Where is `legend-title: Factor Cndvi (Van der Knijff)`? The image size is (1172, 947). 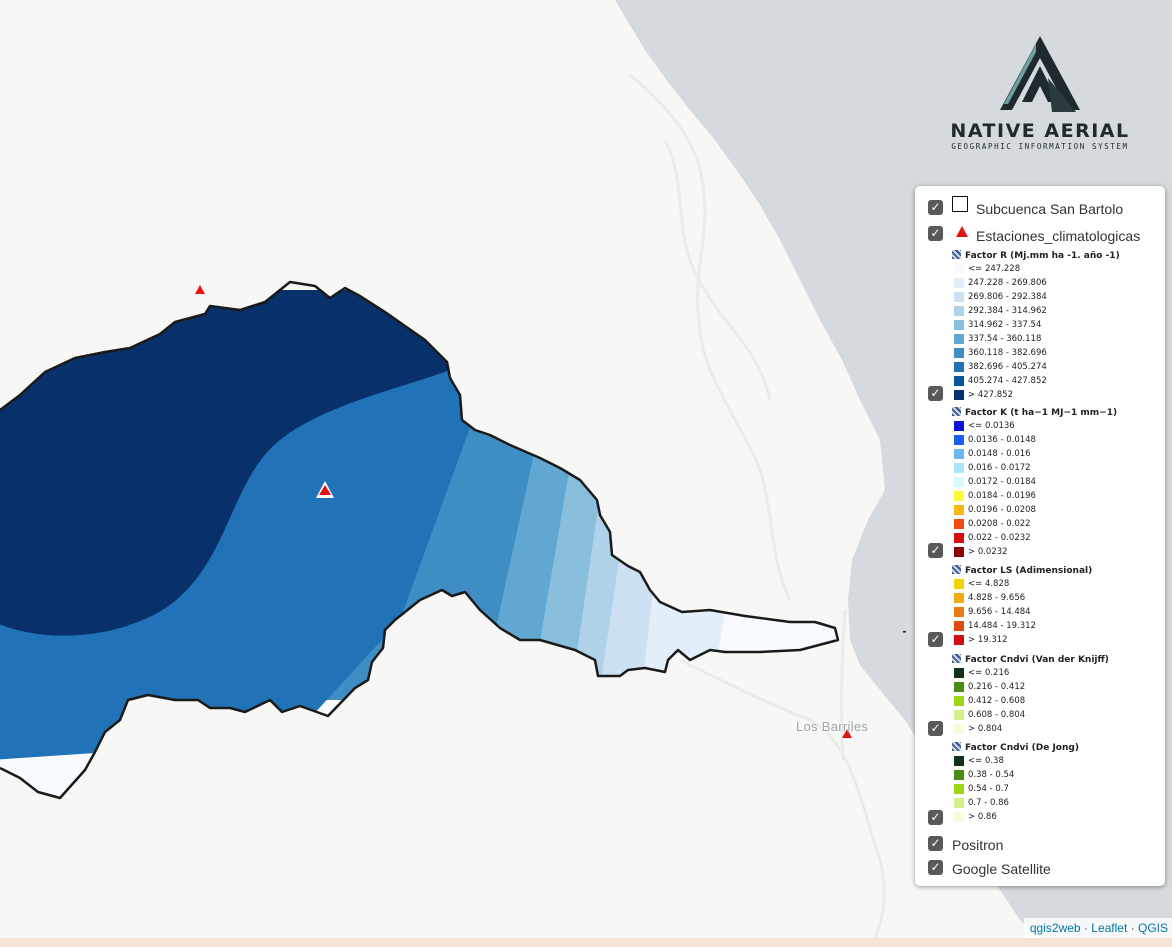
legend-title: Factor Cndvi (Van der Knijff) is located at coordinates (1030, 659).